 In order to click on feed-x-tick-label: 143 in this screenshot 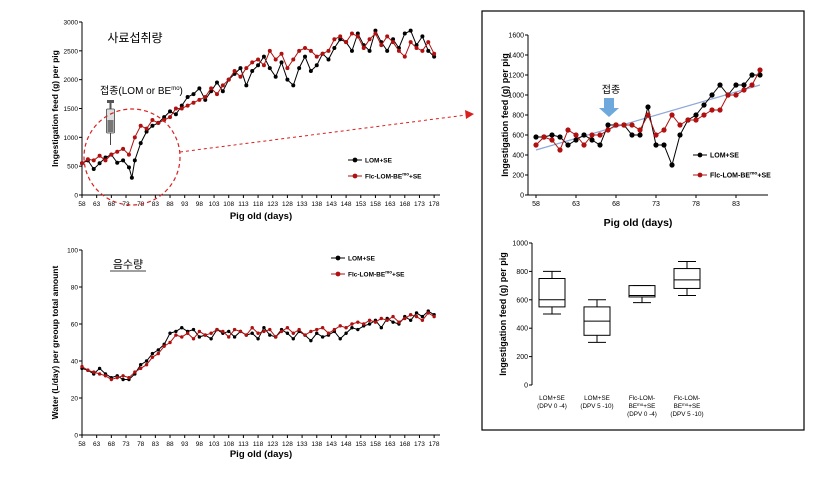, I will do `click(331, 204)`.